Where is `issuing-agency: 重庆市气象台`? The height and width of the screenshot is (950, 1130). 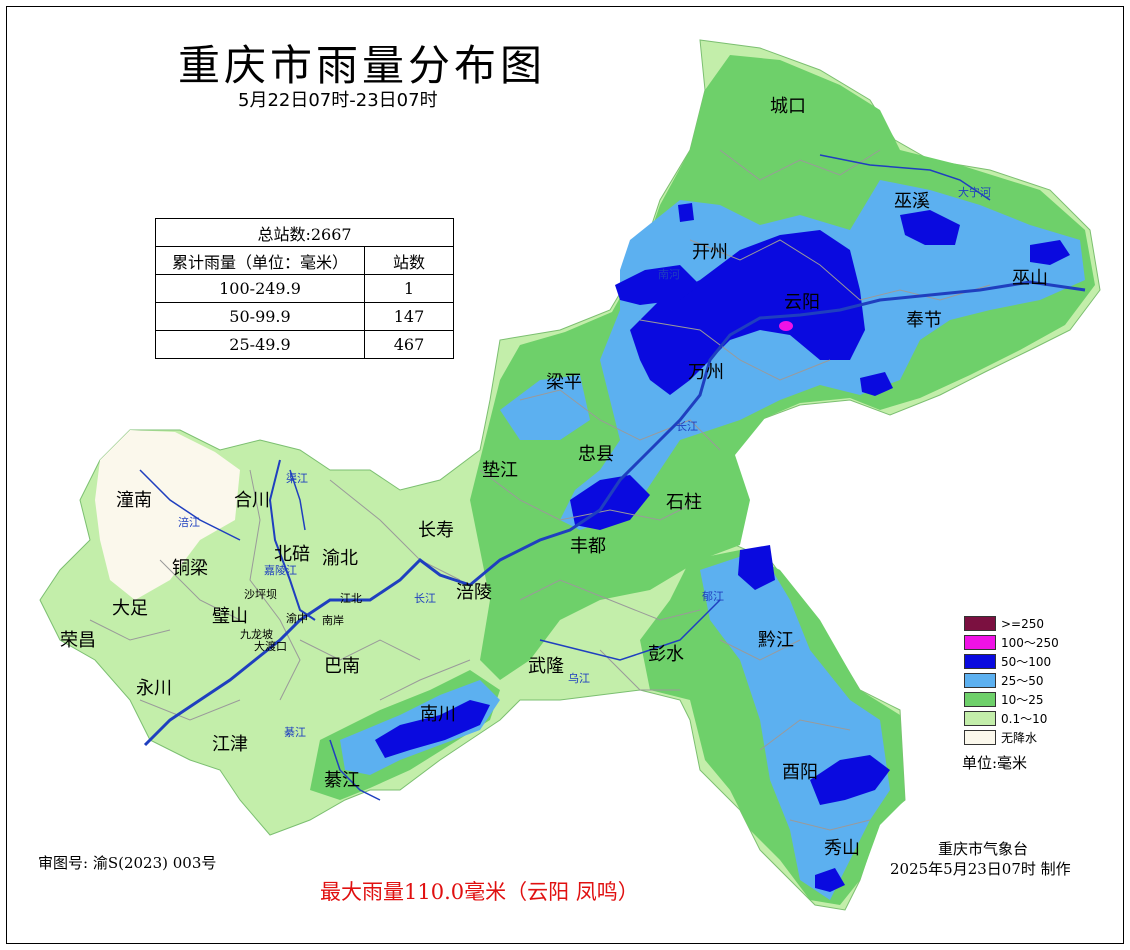
issuing-agency: 重庆市气象台 is located at coordinates (983, 849).